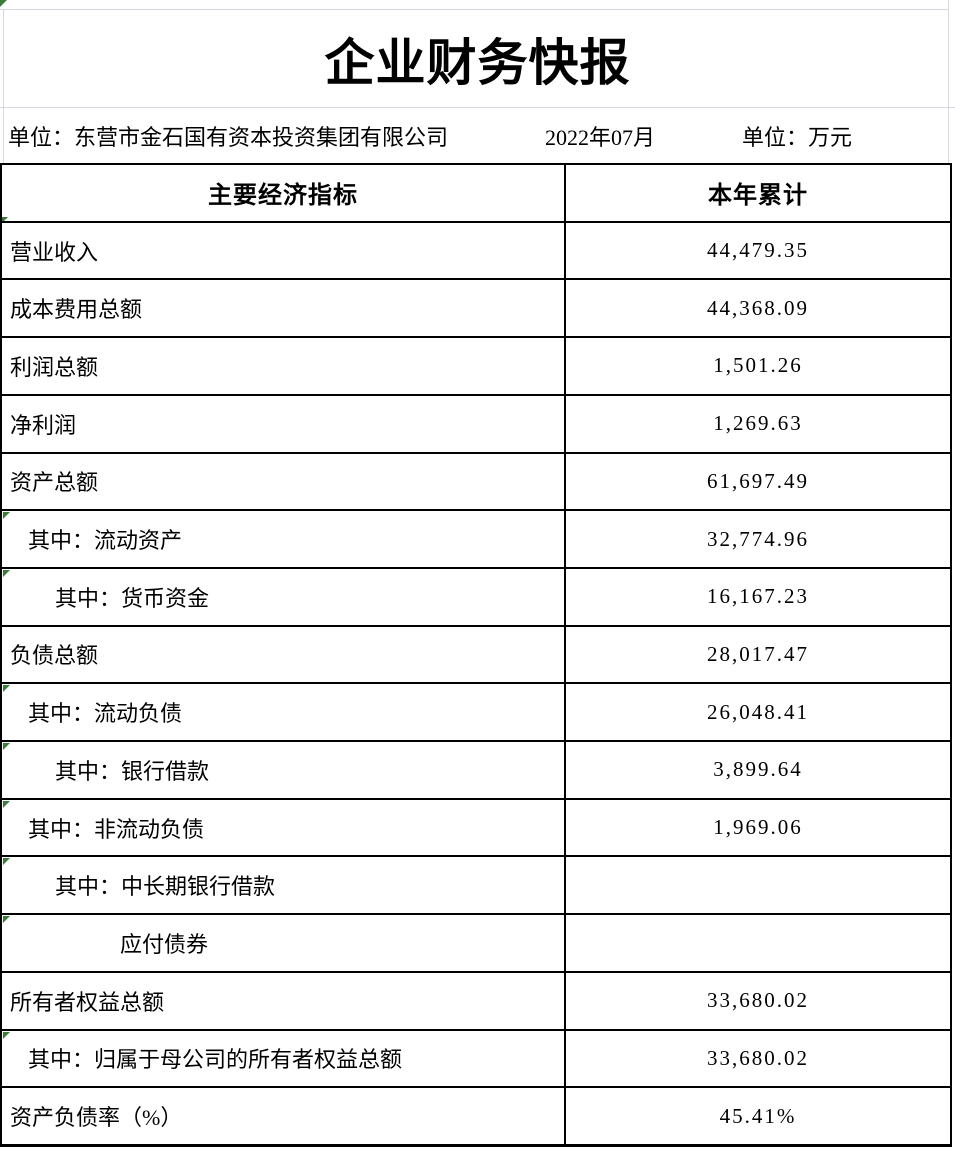 The image size is (955, 1151). I want to click on company-label: 单位：东营市金石国有资本投资集团有限公司, so click(228, 137).